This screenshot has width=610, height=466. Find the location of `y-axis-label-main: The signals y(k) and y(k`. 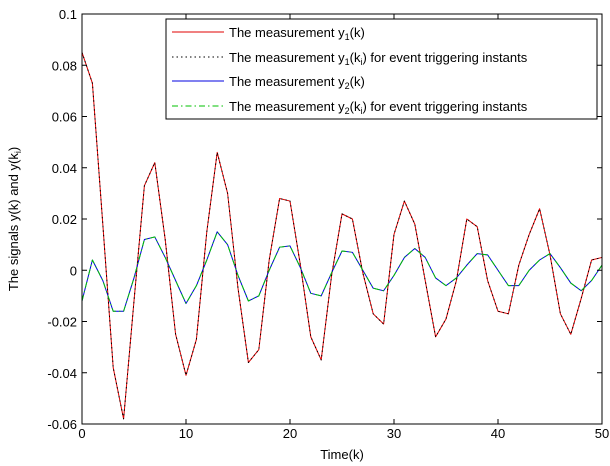

y-axis-label-main: The signals y(k) and y(k is located at coordinates (13, 222).